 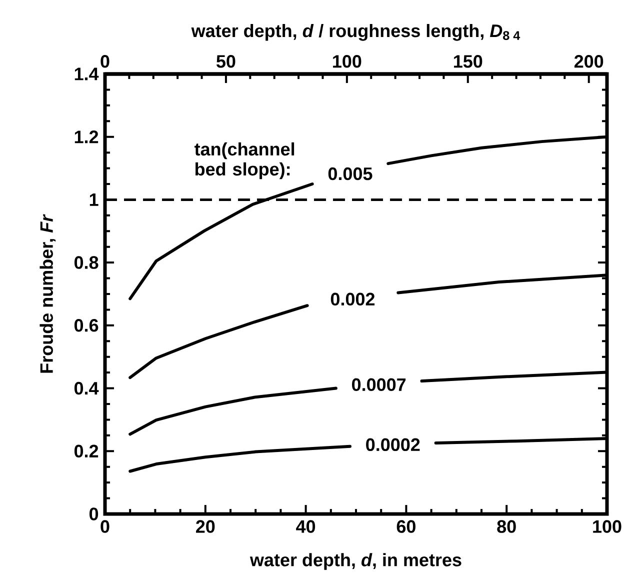 What do you see at coordinates (244, 161) in the screenshot?
I see `annotation: tan(channel bed slope):` at bounding box center [244, 161].